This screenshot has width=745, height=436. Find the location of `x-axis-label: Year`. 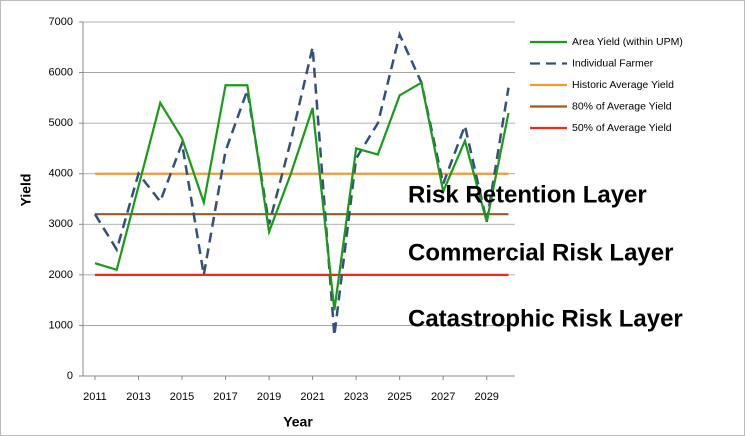

x-axis-label: Year is located at coordinates (298, 422).